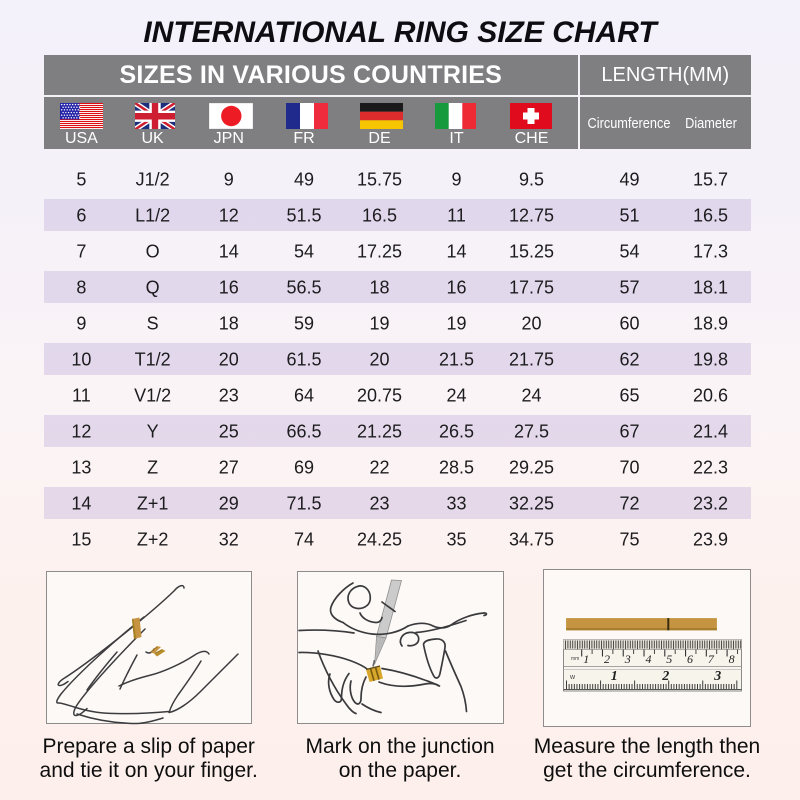 The image size is (800, 800). What do you see at coordinates (572, 677) in the screenshot?
I see `svg-text: w` at bounding box center [572, 677].